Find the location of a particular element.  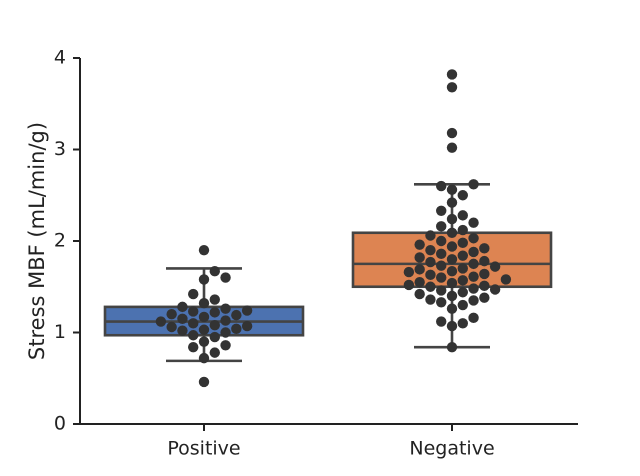

x-tick-label: Positive is located at coordinates (203, 449).